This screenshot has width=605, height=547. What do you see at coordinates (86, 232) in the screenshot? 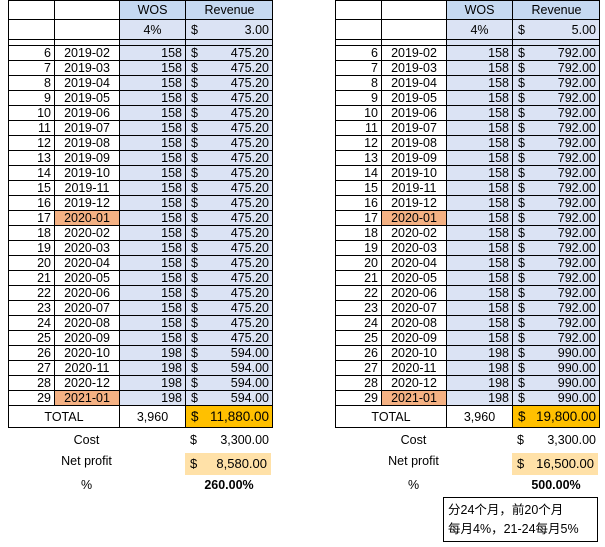
I see `month-cell: 2020-02` at bounding box center [86, 232].